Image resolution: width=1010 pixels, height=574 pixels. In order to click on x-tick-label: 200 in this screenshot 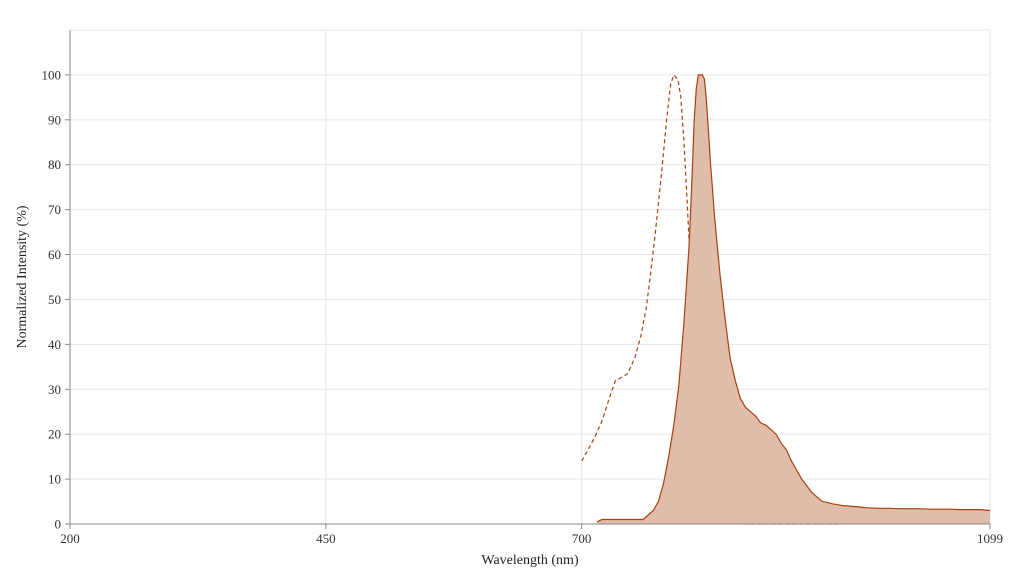, I will do `click(70, 538)`.